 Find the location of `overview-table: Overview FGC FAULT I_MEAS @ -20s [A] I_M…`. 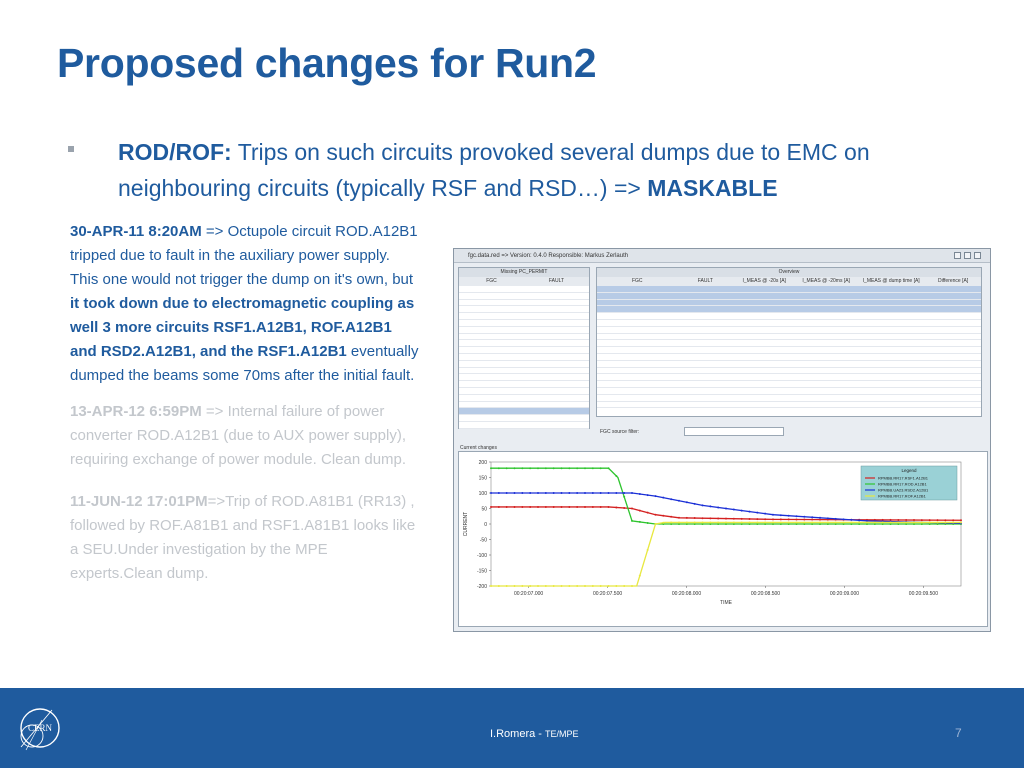

overview-table: Overview FGC FAULT I_MEAS @ -20s [A] I_M… is located at coordinates (789, 342).